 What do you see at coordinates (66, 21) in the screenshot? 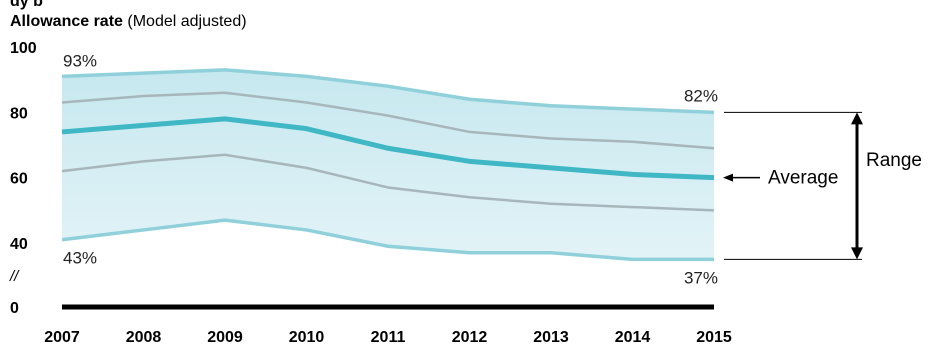
I see `chart-subtitle-bold: Allowance rate` at bounding box center [66, 21].